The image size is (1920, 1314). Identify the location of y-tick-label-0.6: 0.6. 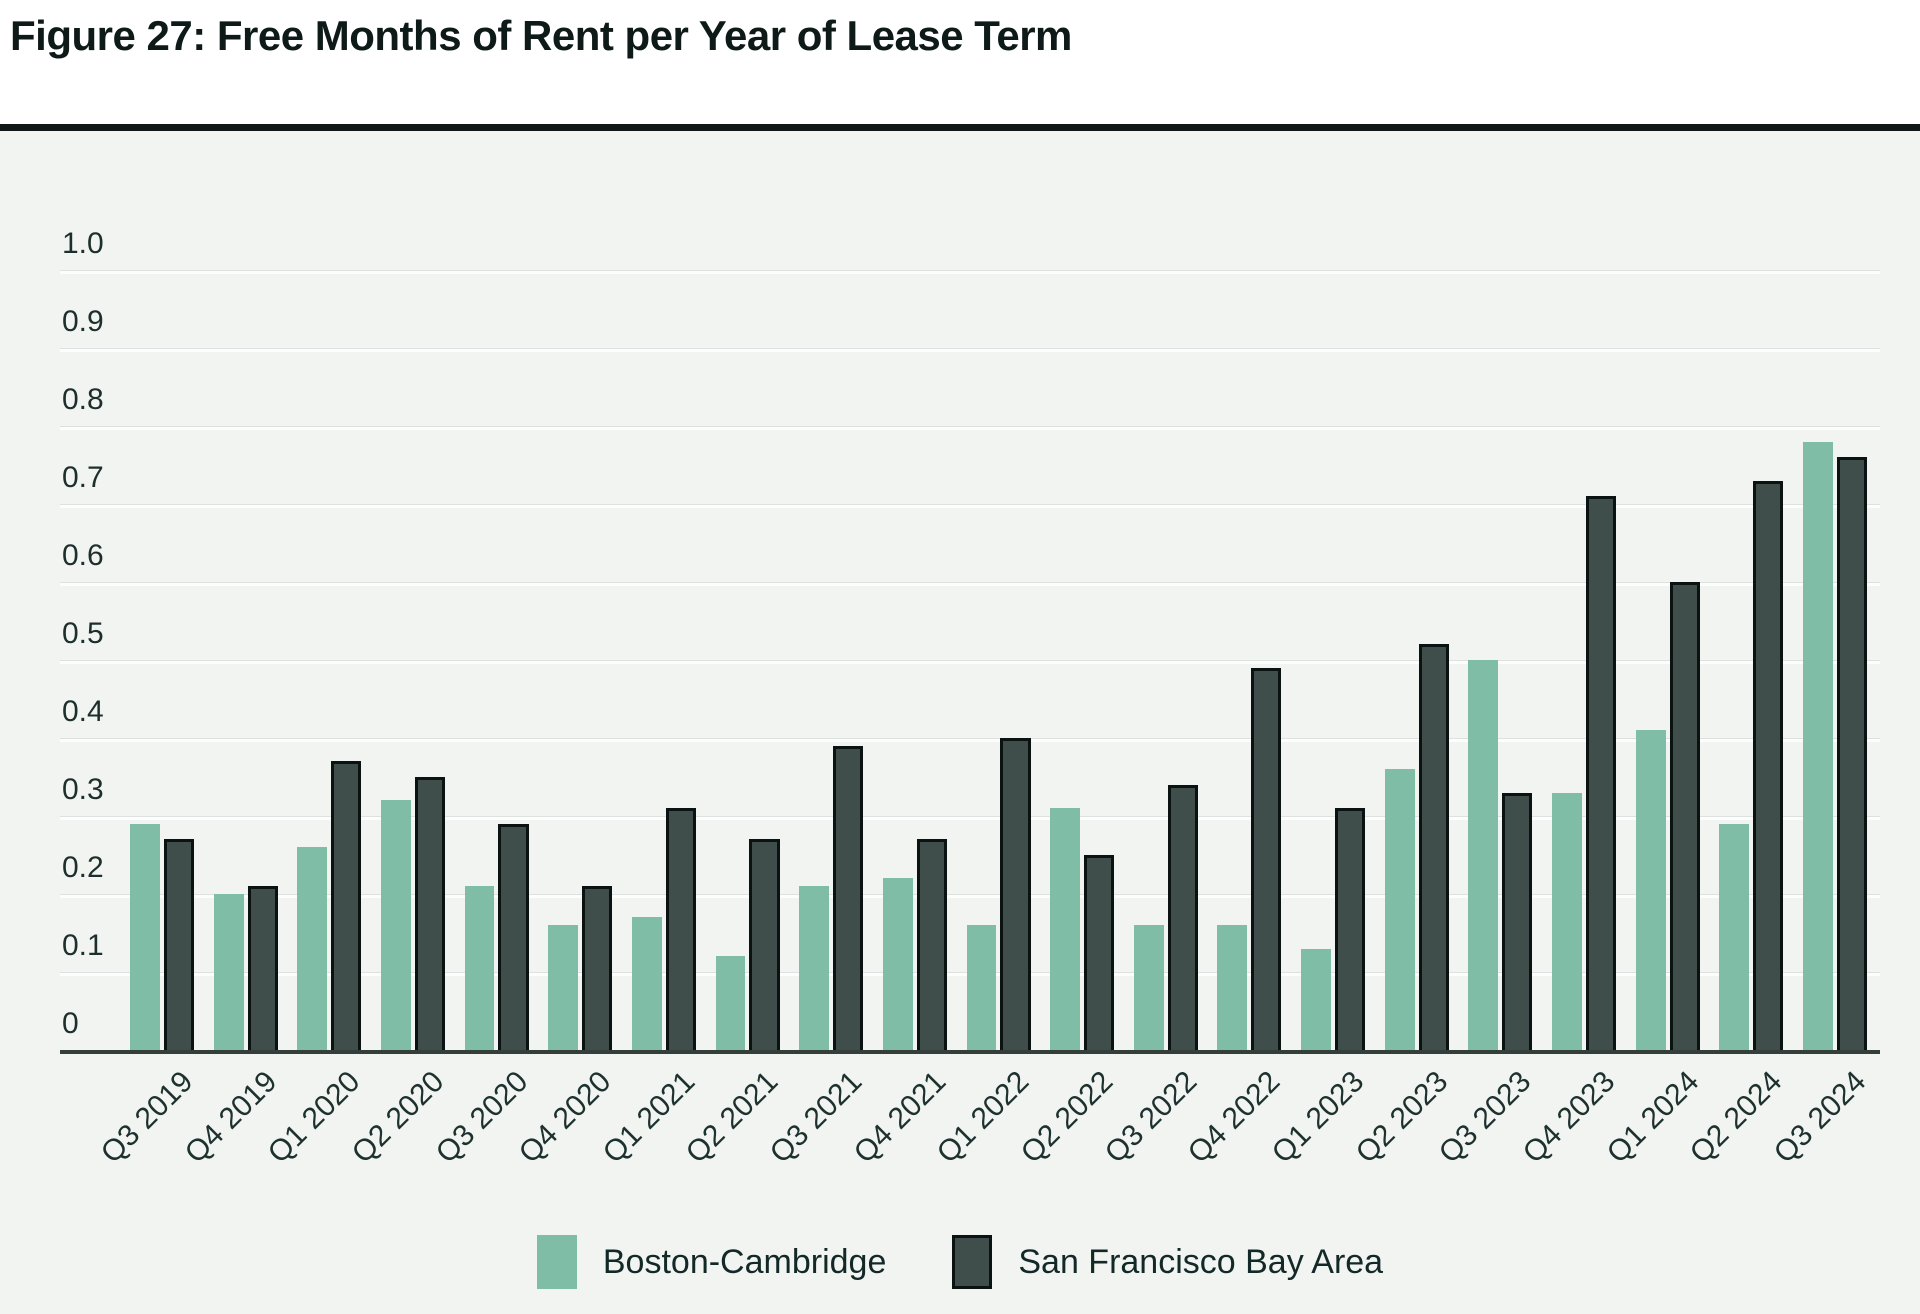
(83, 555).